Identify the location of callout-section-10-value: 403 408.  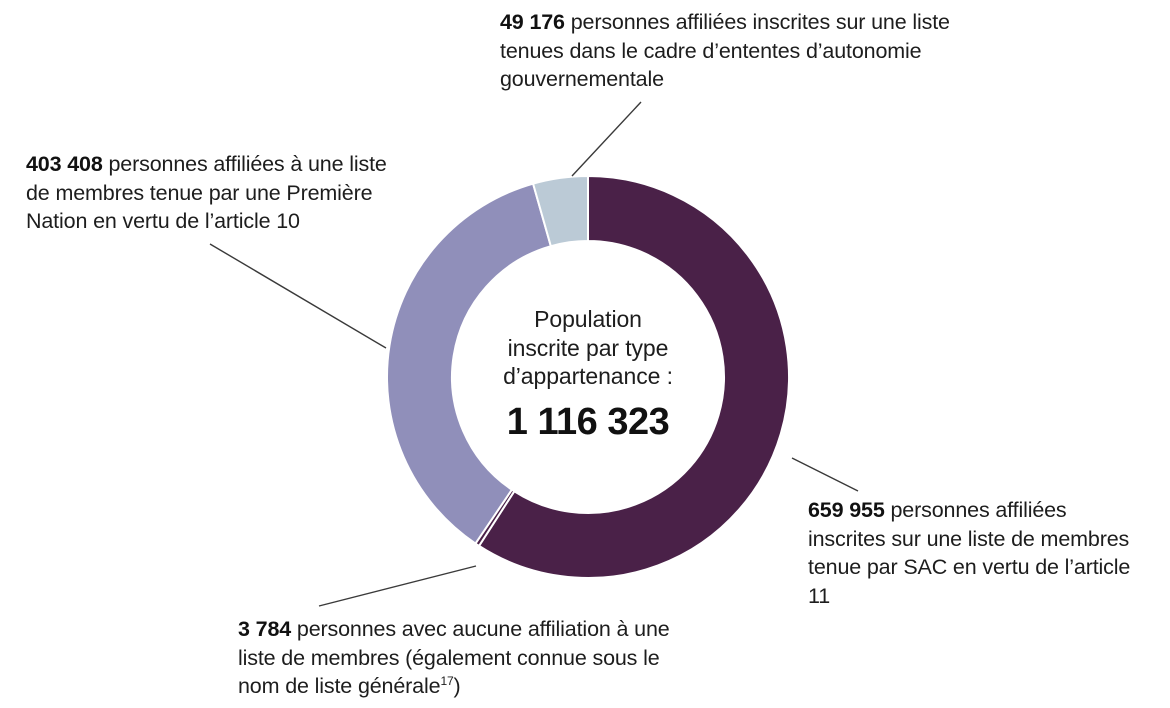
(64, 164).